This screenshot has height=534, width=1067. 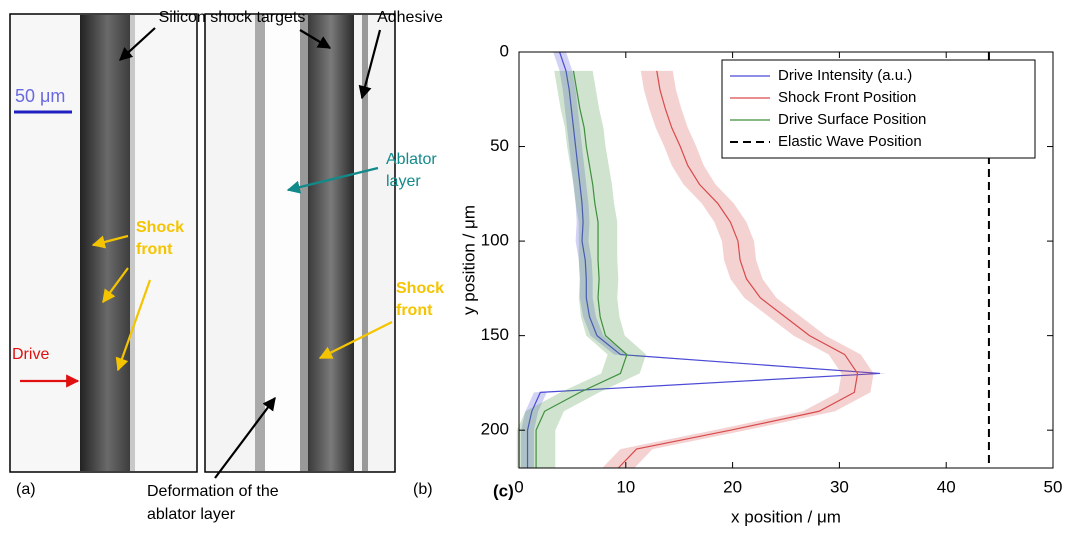 What do you see at coordinates (518, 486) in the screenshot?
I see `x-tick-label: 0` at bounding box center [518, 486].